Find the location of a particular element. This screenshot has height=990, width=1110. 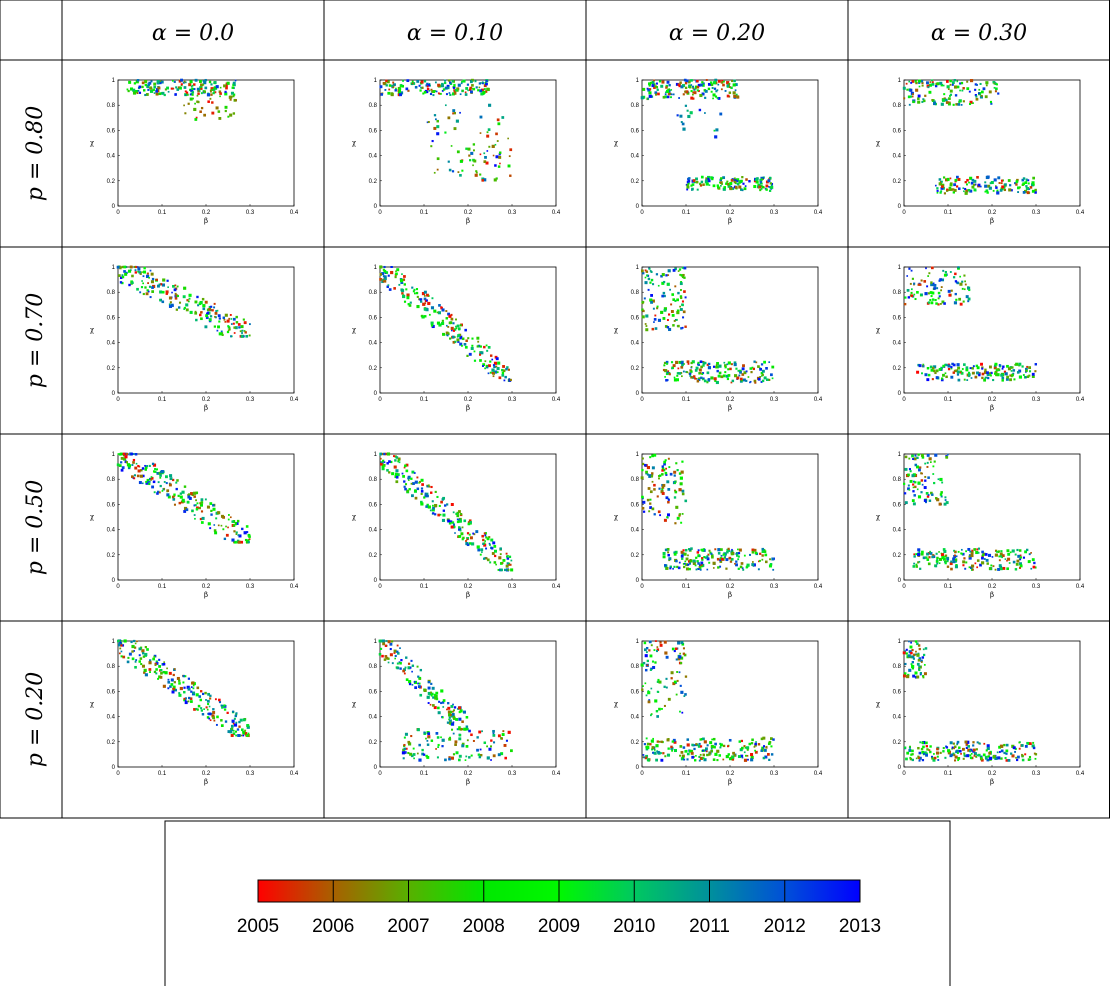

y-tick-label: 0.4 is located at coordinates (897, 718).